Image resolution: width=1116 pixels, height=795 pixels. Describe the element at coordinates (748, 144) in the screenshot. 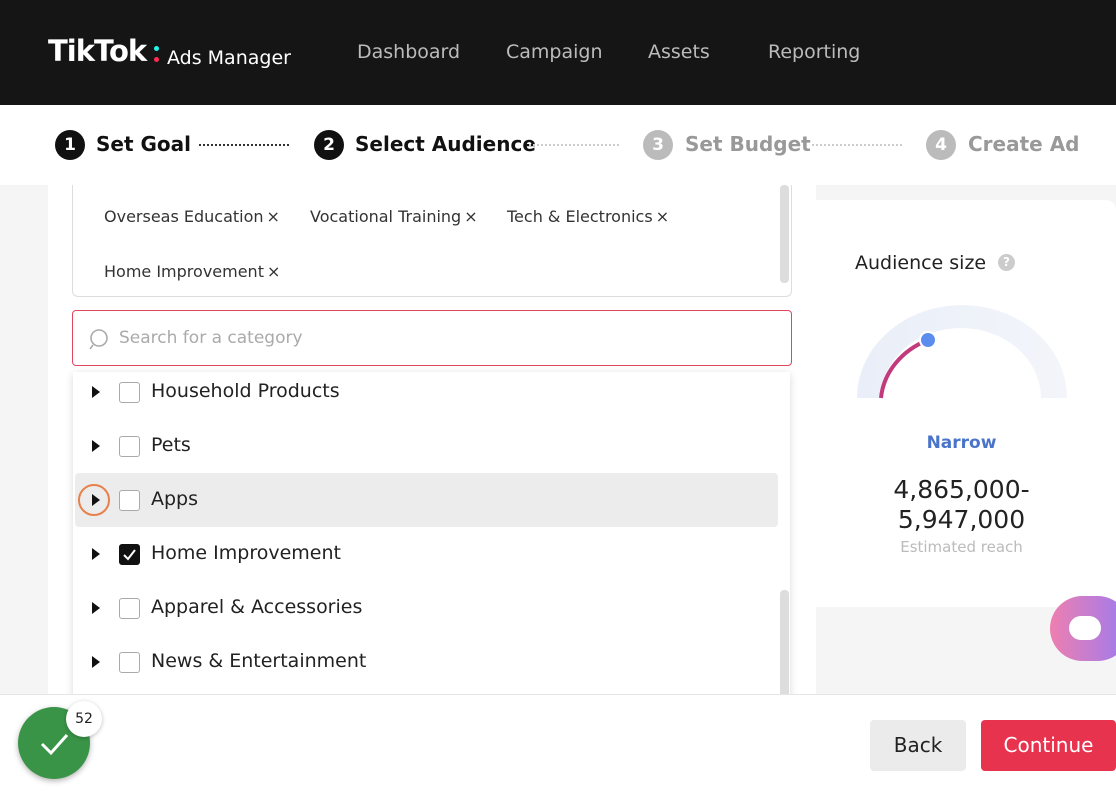

I see `step-label: Set Budget` at that location.